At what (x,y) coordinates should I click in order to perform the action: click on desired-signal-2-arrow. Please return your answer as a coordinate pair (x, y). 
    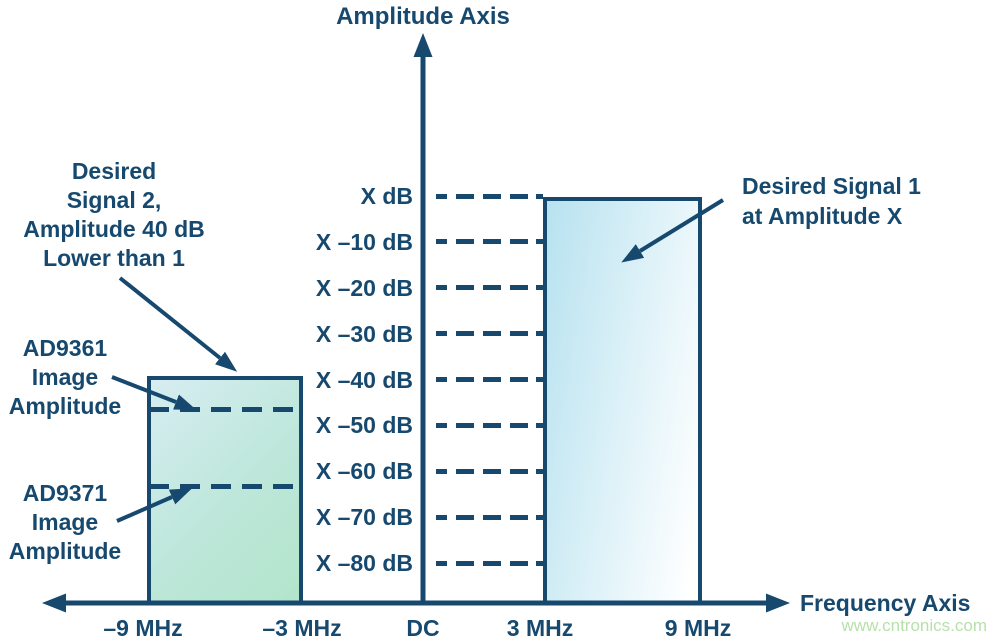
    Looking at the image, I should click on (178, 324).